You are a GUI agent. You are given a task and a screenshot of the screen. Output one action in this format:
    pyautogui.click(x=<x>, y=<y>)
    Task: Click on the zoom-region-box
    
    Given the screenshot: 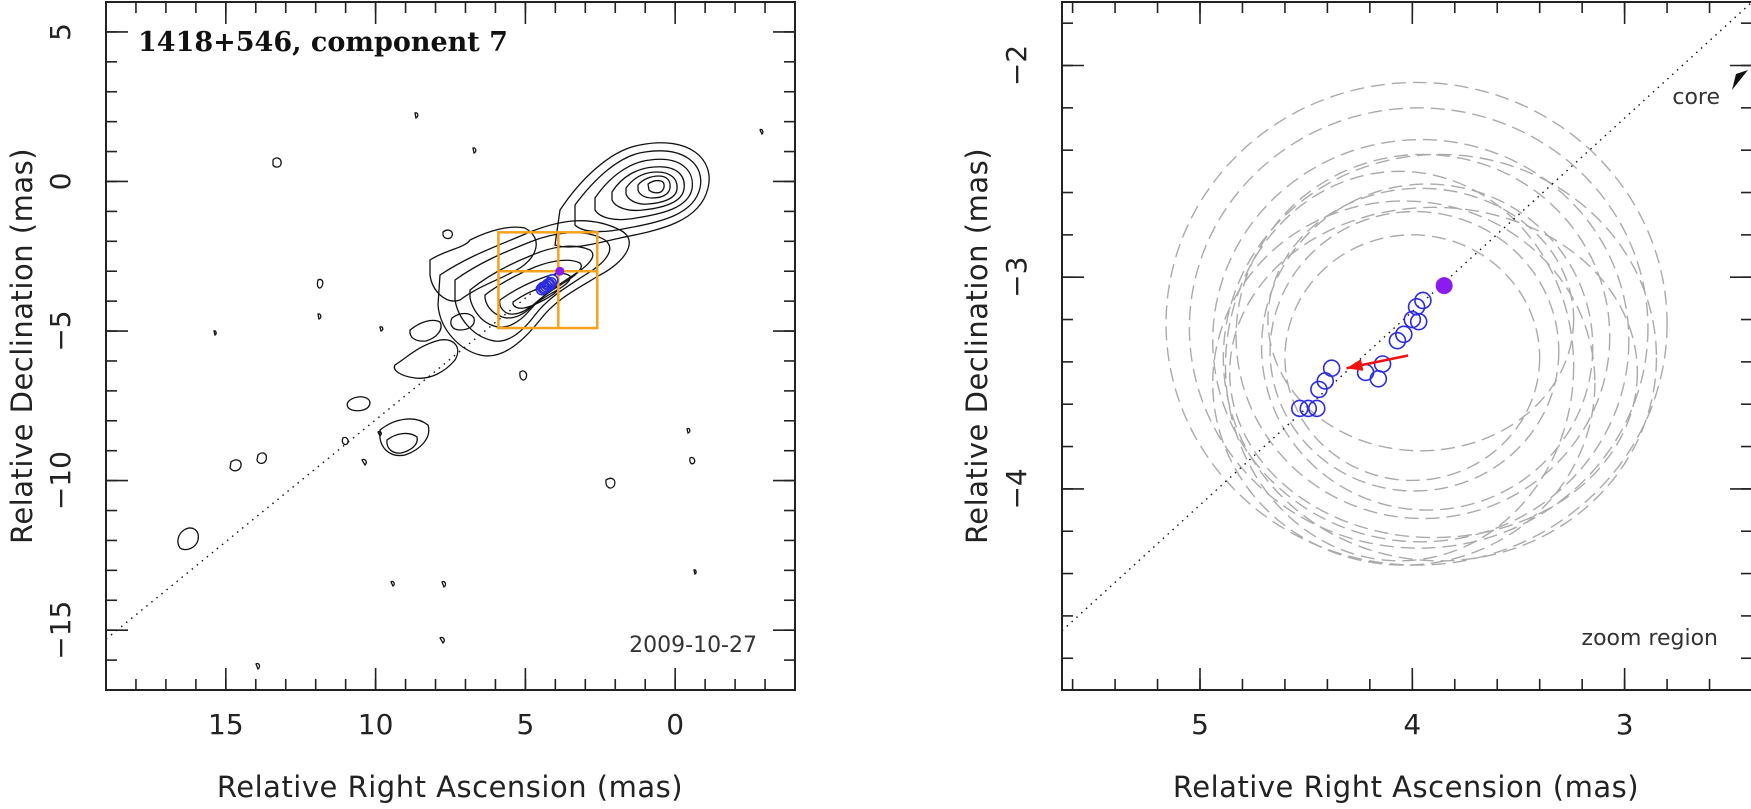 What is the action you would take?
    pyautogui.click(x=548, y=280)
    